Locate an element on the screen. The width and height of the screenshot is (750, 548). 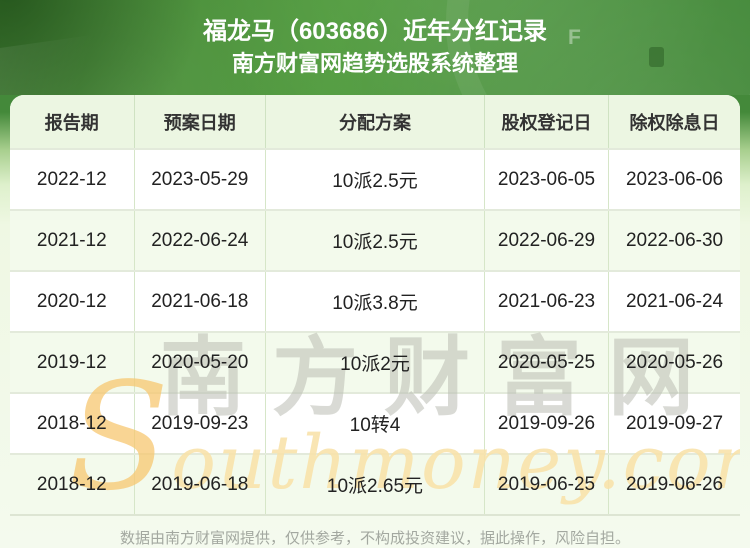
column-header-distribution-plan: 分配方案 is located at coordinates (374, 122).